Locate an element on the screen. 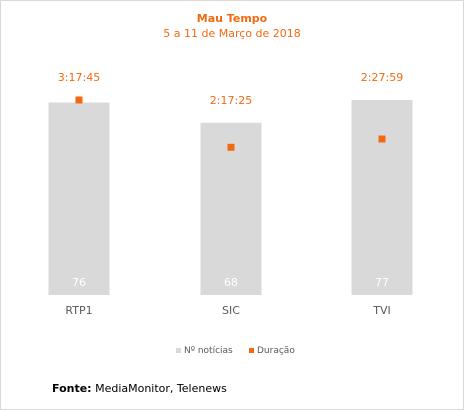 The image size is (464, 410). legend-label-duracao: Duração is located at coordinates (276, 351).